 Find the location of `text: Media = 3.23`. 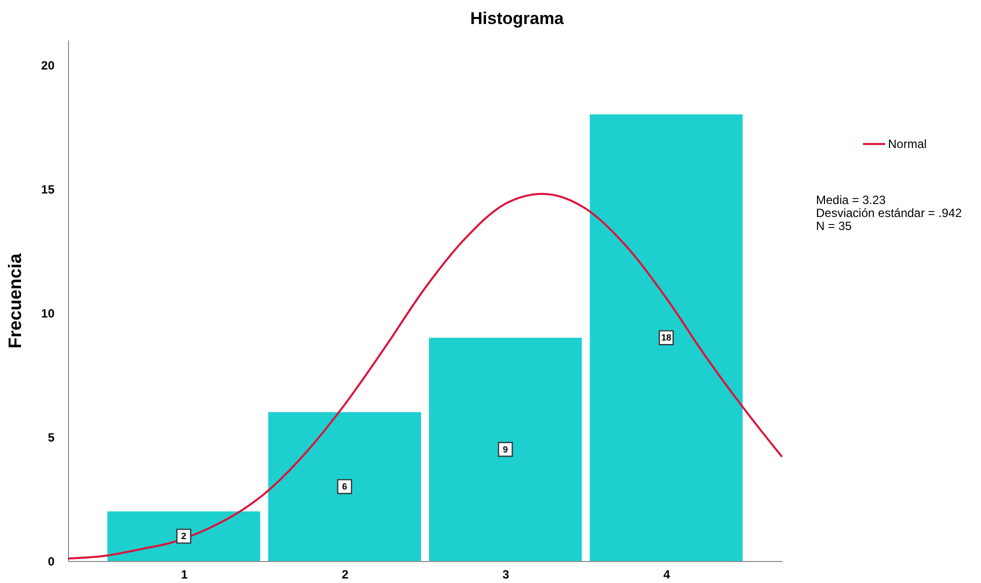

text: Media = 3.23 is located at coordinates (851, 200).